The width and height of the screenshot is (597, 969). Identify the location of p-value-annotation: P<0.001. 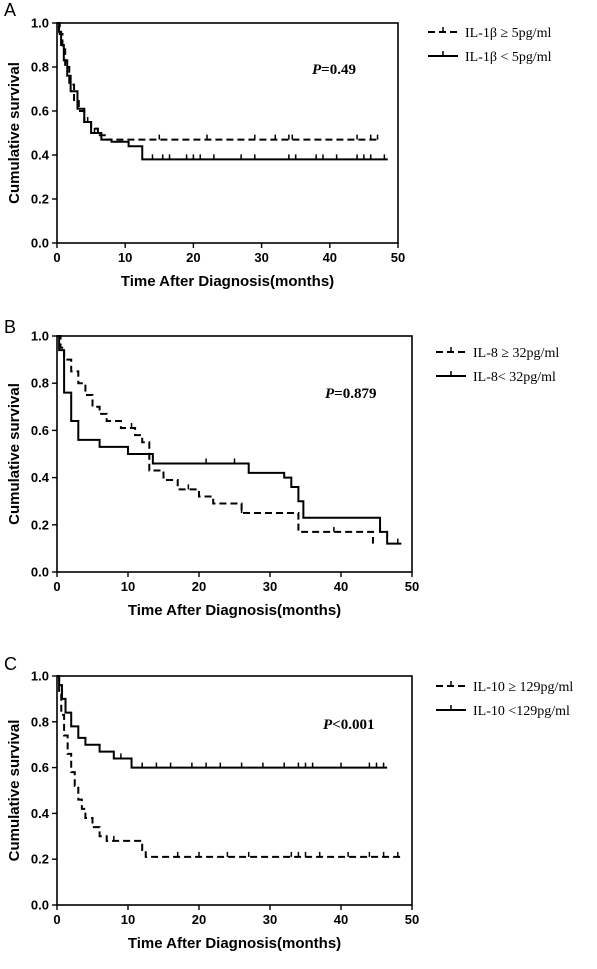
(348, 725).